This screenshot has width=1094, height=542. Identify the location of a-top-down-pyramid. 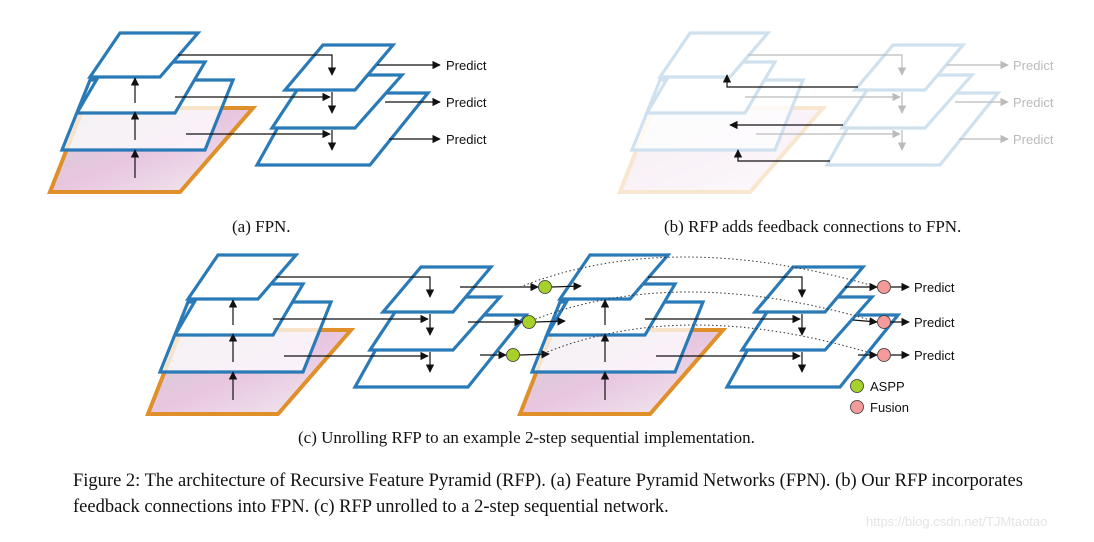
(343, 105).